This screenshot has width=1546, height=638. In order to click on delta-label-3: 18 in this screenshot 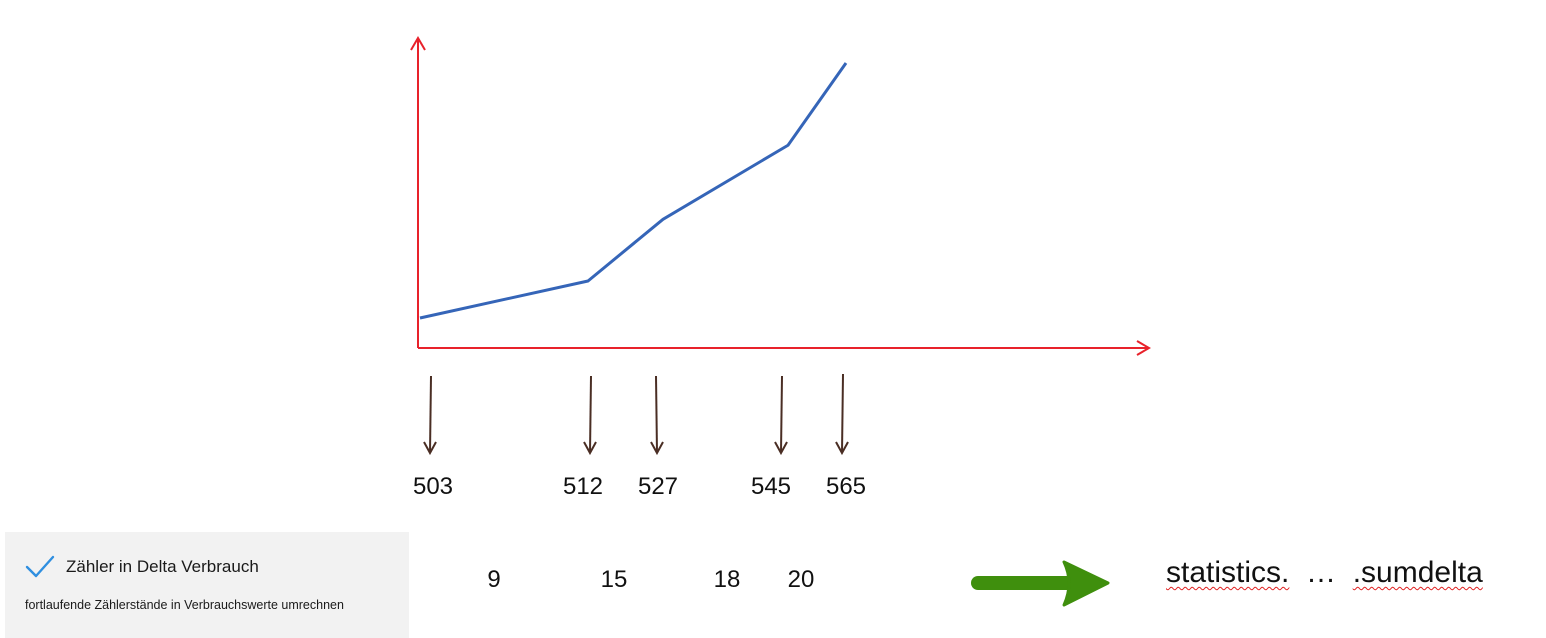, I will do `click(727, 579)`.